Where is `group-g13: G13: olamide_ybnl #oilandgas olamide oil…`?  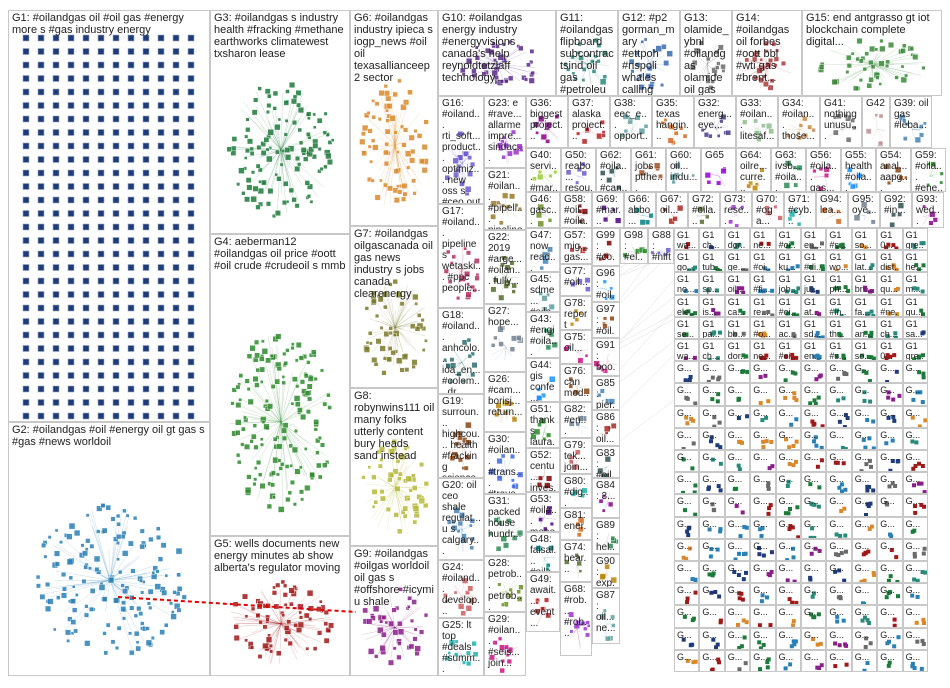 group-g13: G13: olamide_ybnl #oilandgas olamide oil… is located at coordinates (706, 53).